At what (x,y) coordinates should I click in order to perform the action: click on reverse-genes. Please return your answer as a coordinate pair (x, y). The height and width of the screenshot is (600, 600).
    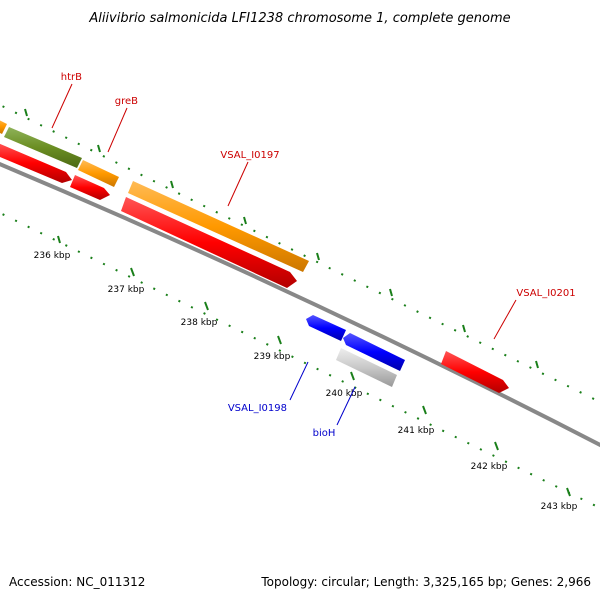
    Looking at the image, I should click on (355, 343).